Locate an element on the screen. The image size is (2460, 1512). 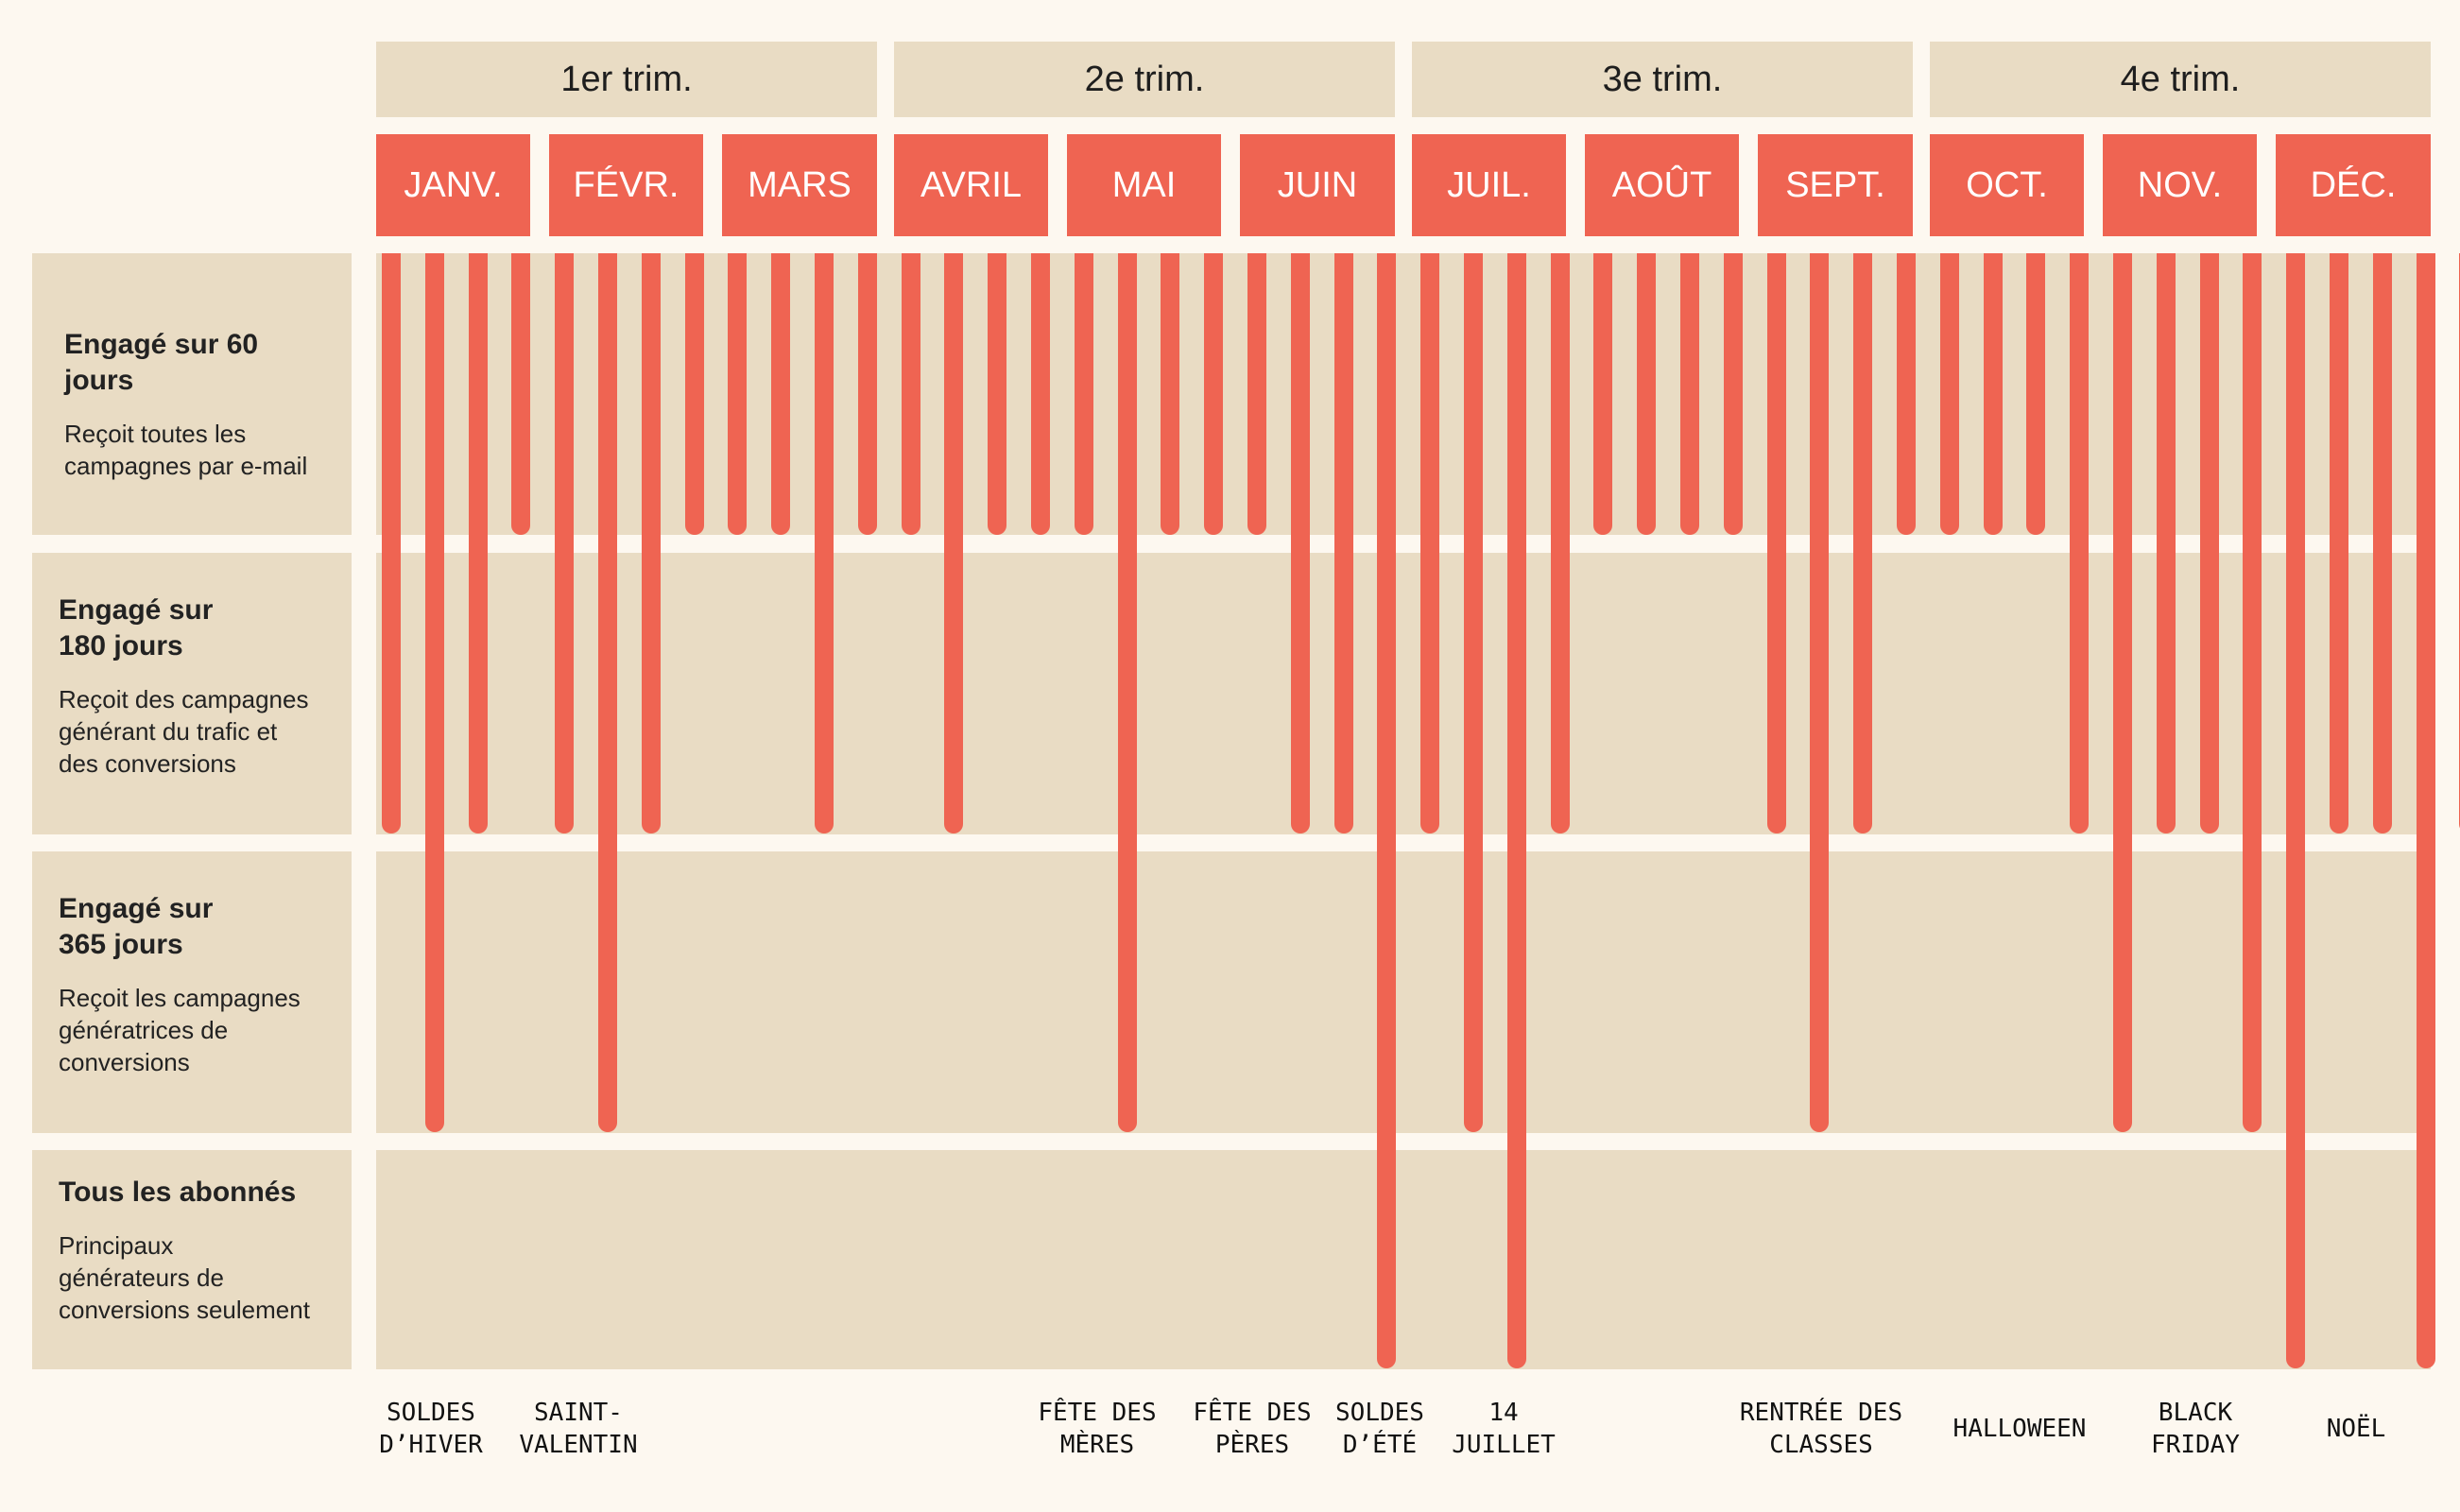
month-header-nov: NOV. is located at coordinates (2180, 185).